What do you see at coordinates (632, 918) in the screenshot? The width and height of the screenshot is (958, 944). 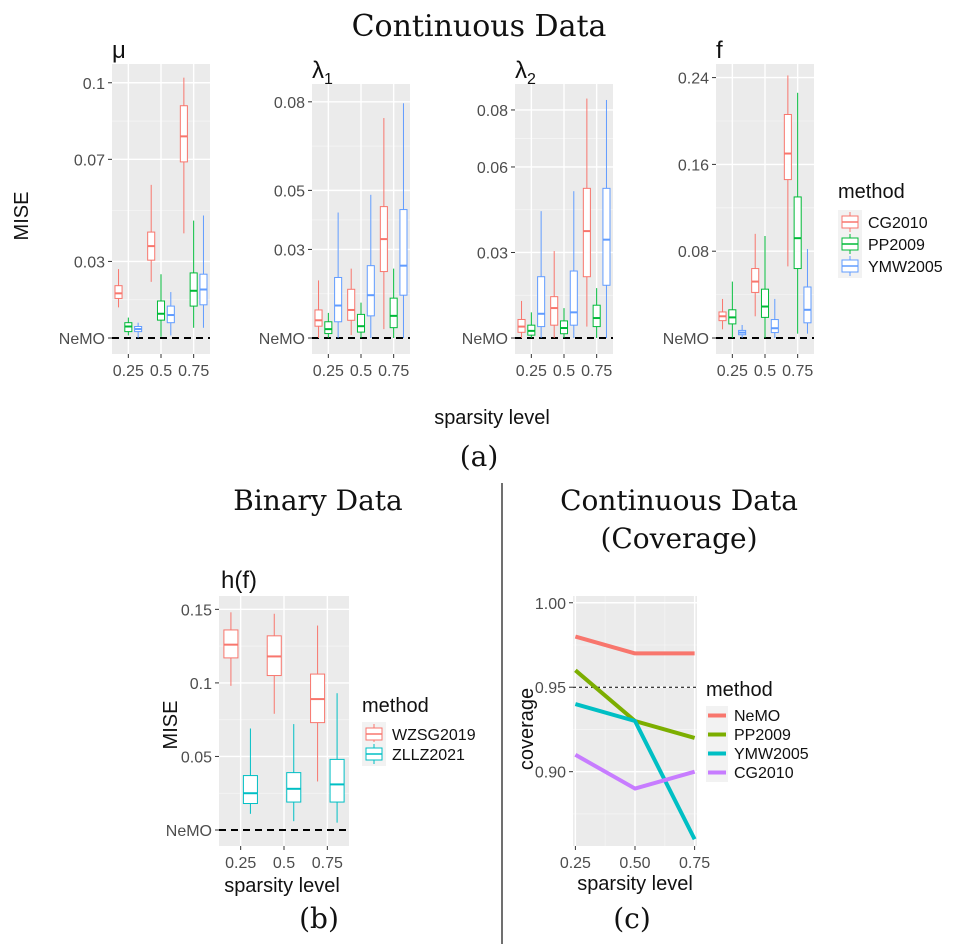 I see `panel-label-c: (c)` at bounding box center [632, 918].